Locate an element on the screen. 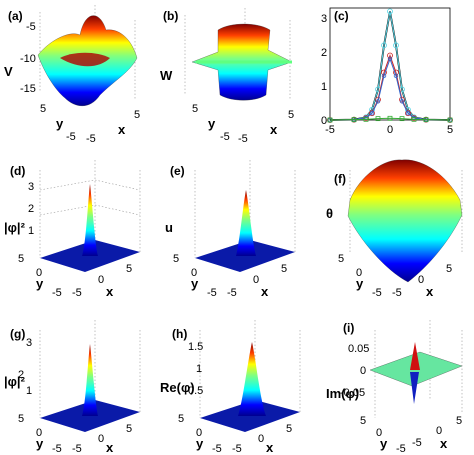  panel-d-ytick-1: 0 is located at coordinates (39, 273).